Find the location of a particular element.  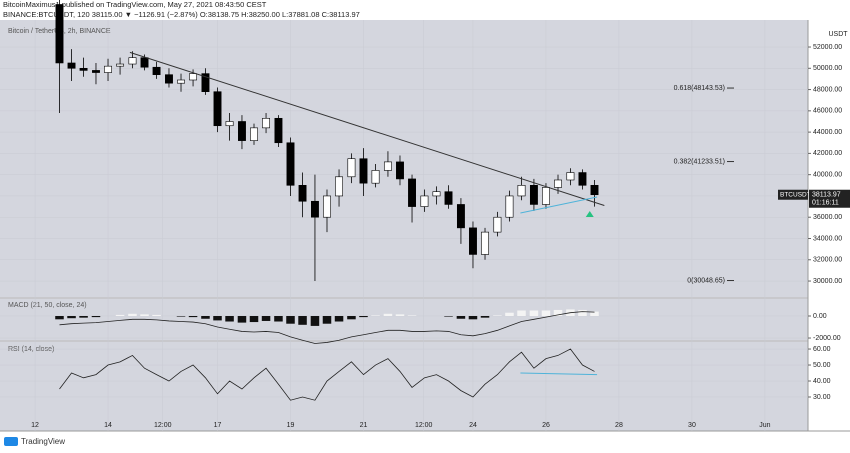

logo-icon is located at coordinates (11, 441).